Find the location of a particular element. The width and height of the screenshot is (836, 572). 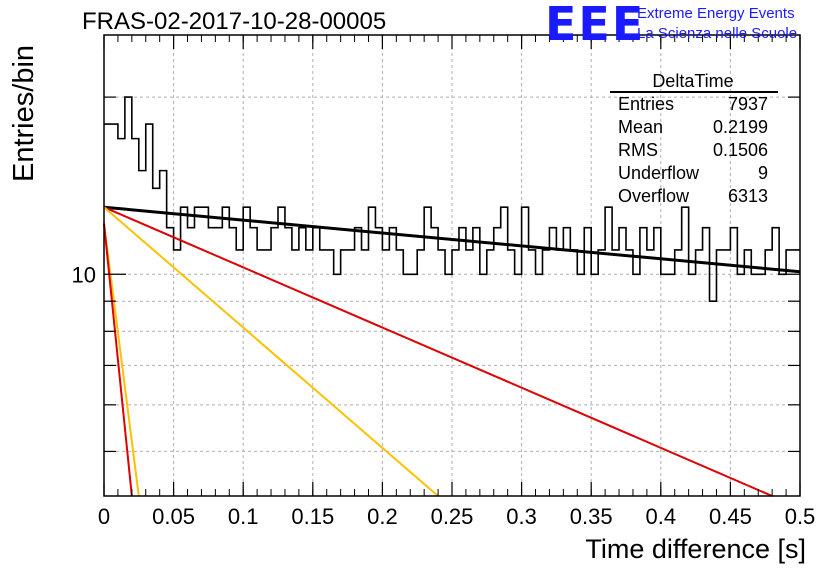

eee-logo-mark: EEE is located at coordinates (595, 25).